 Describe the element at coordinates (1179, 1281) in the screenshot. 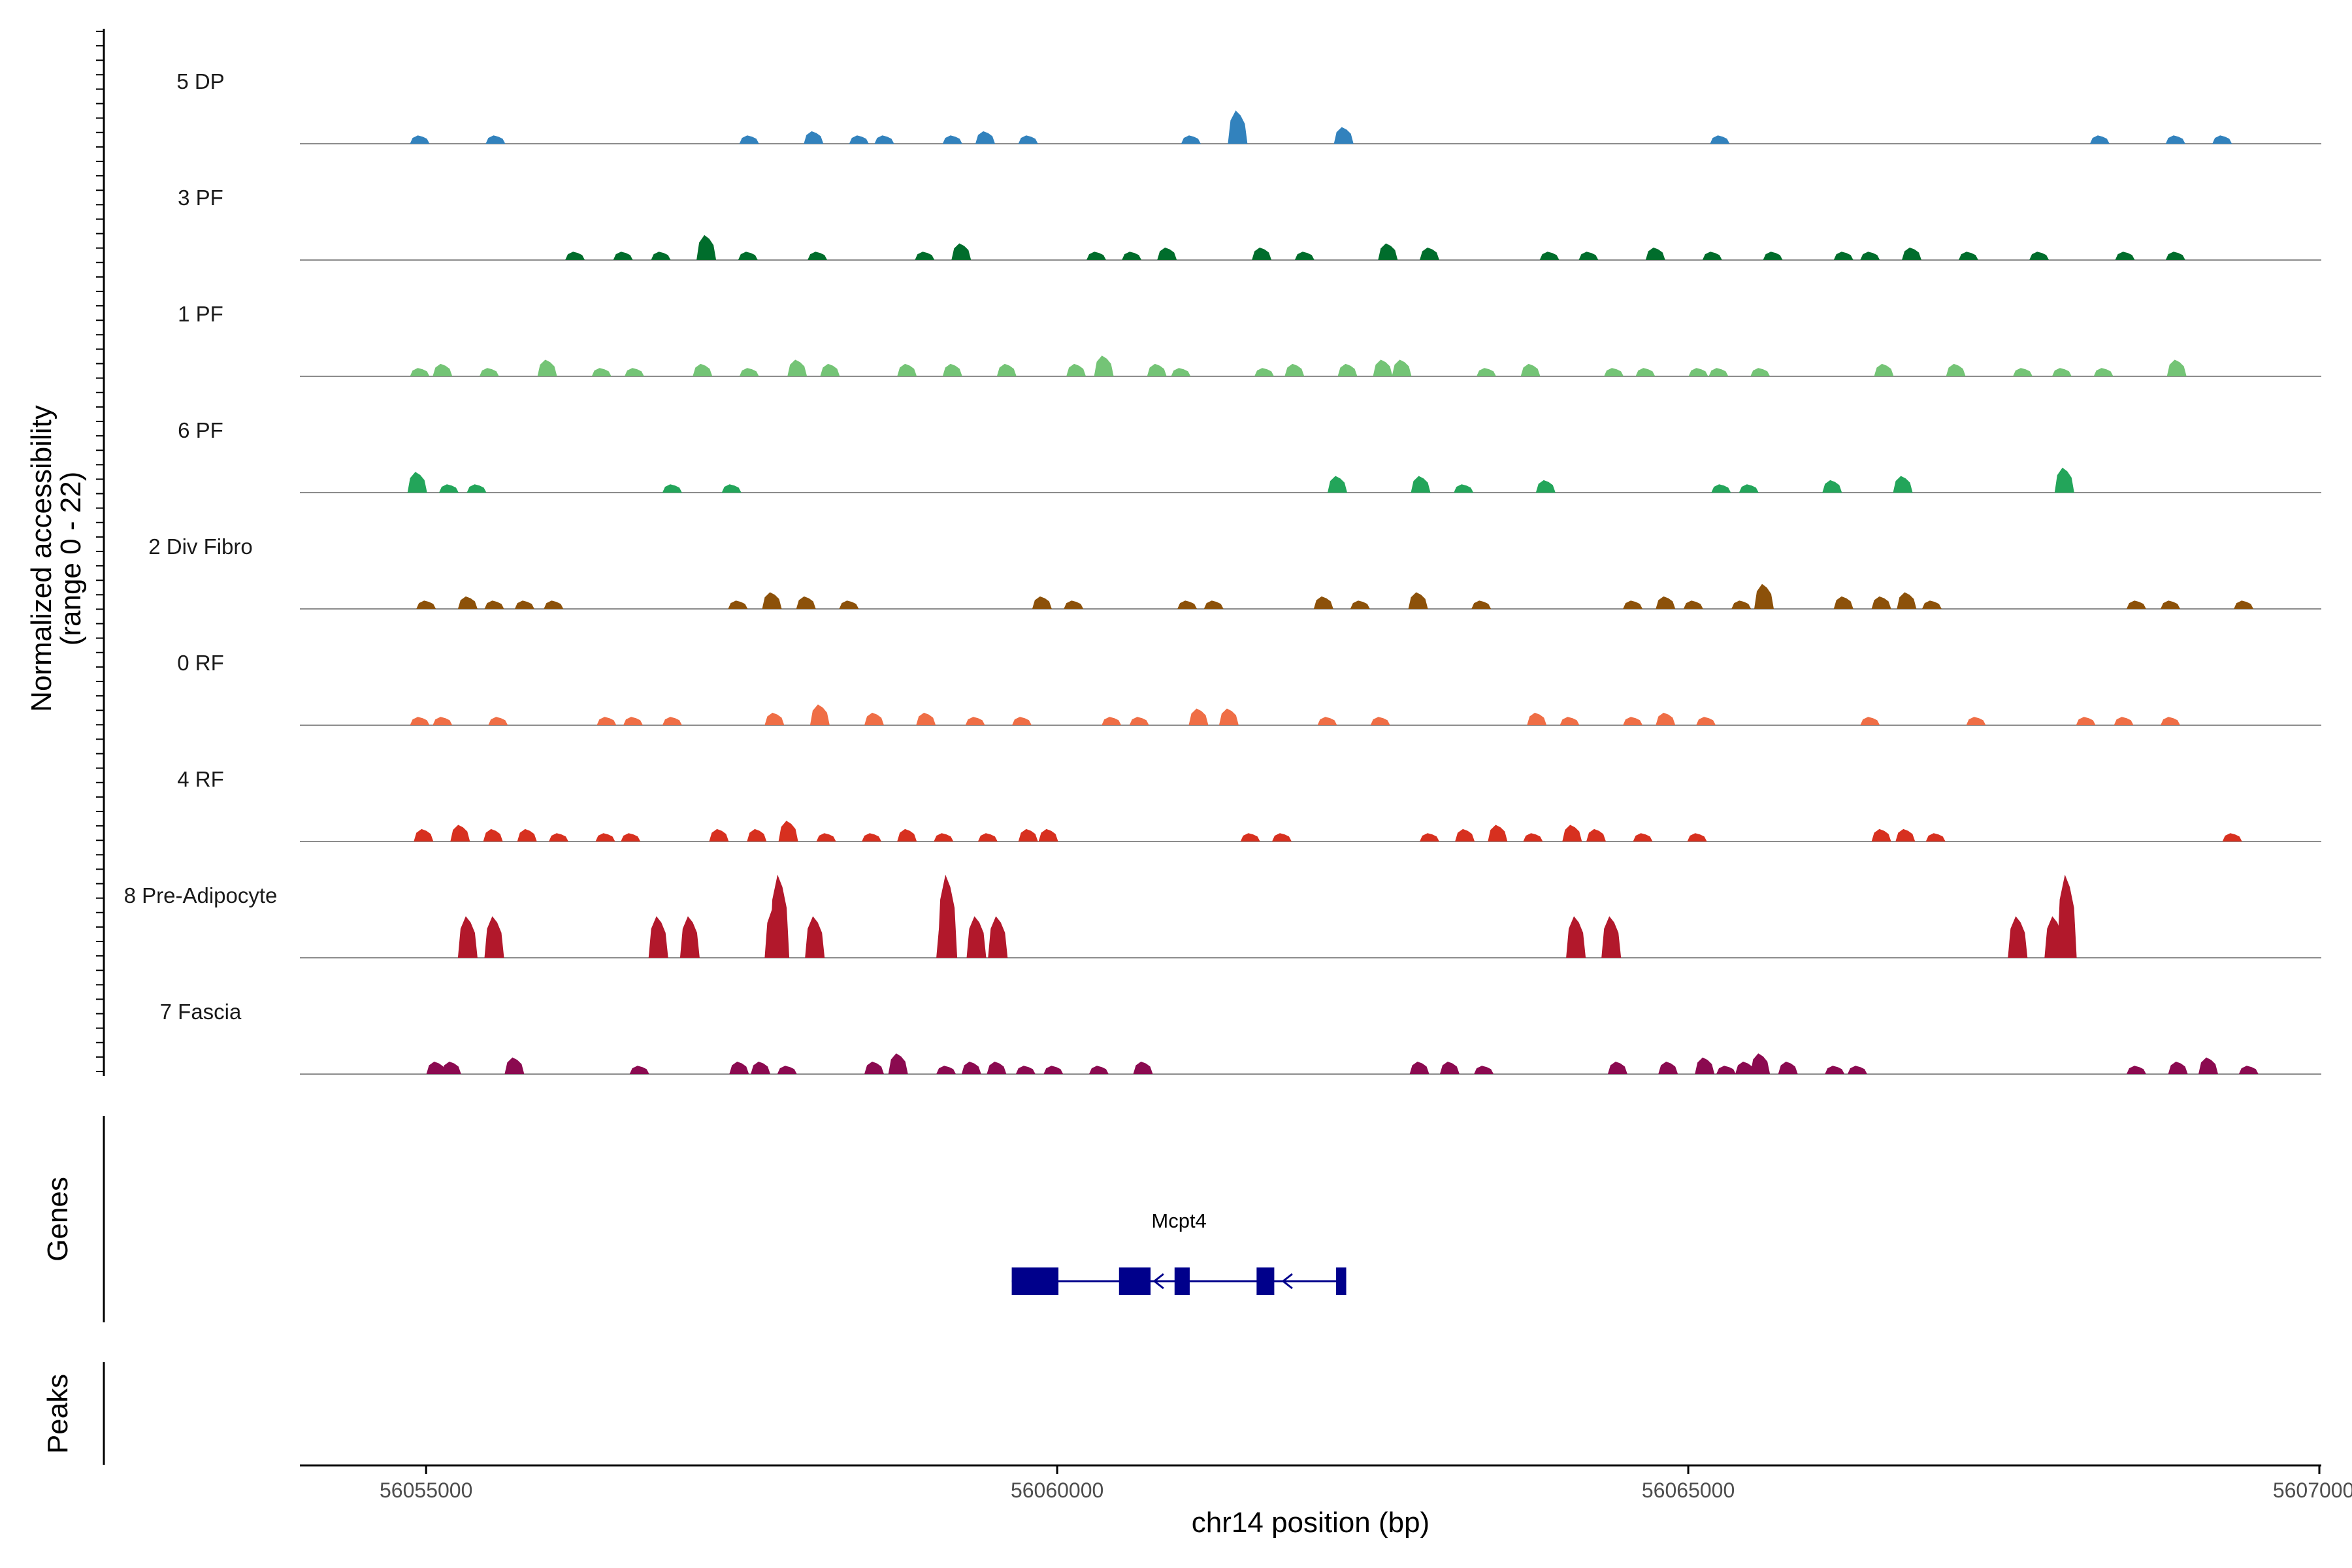

I see `gene-model` at that location.